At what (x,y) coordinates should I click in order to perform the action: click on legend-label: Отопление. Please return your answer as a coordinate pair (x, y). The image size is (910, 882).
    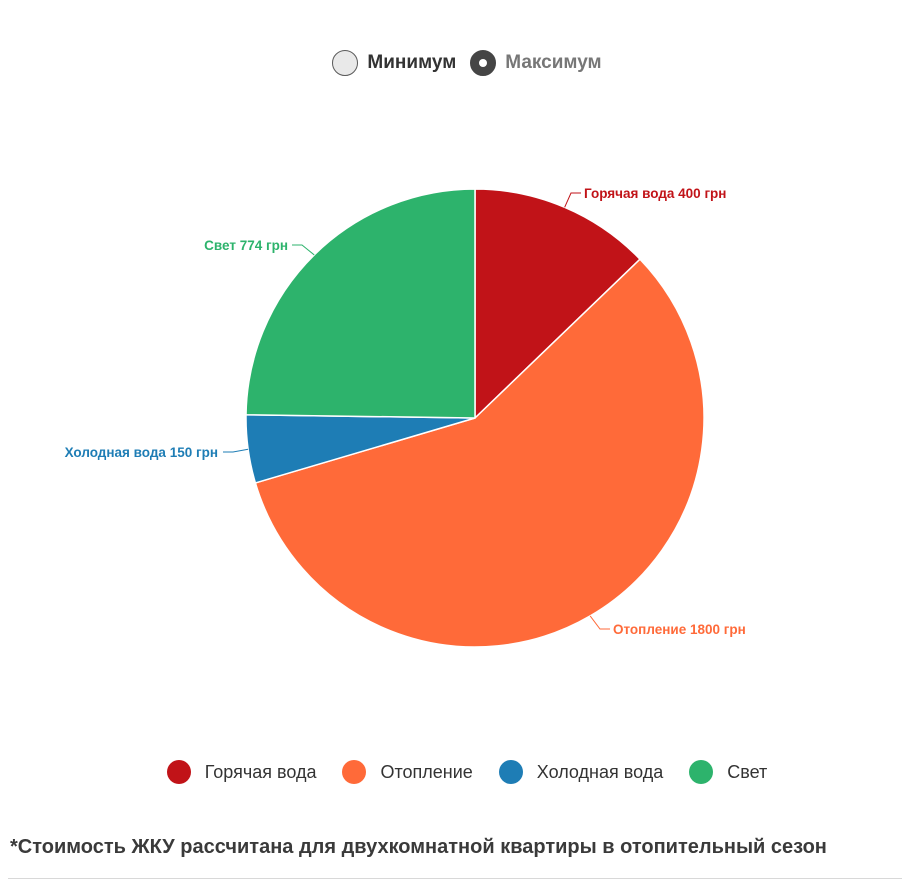
    Looking at the image, I should click on (426, 771).